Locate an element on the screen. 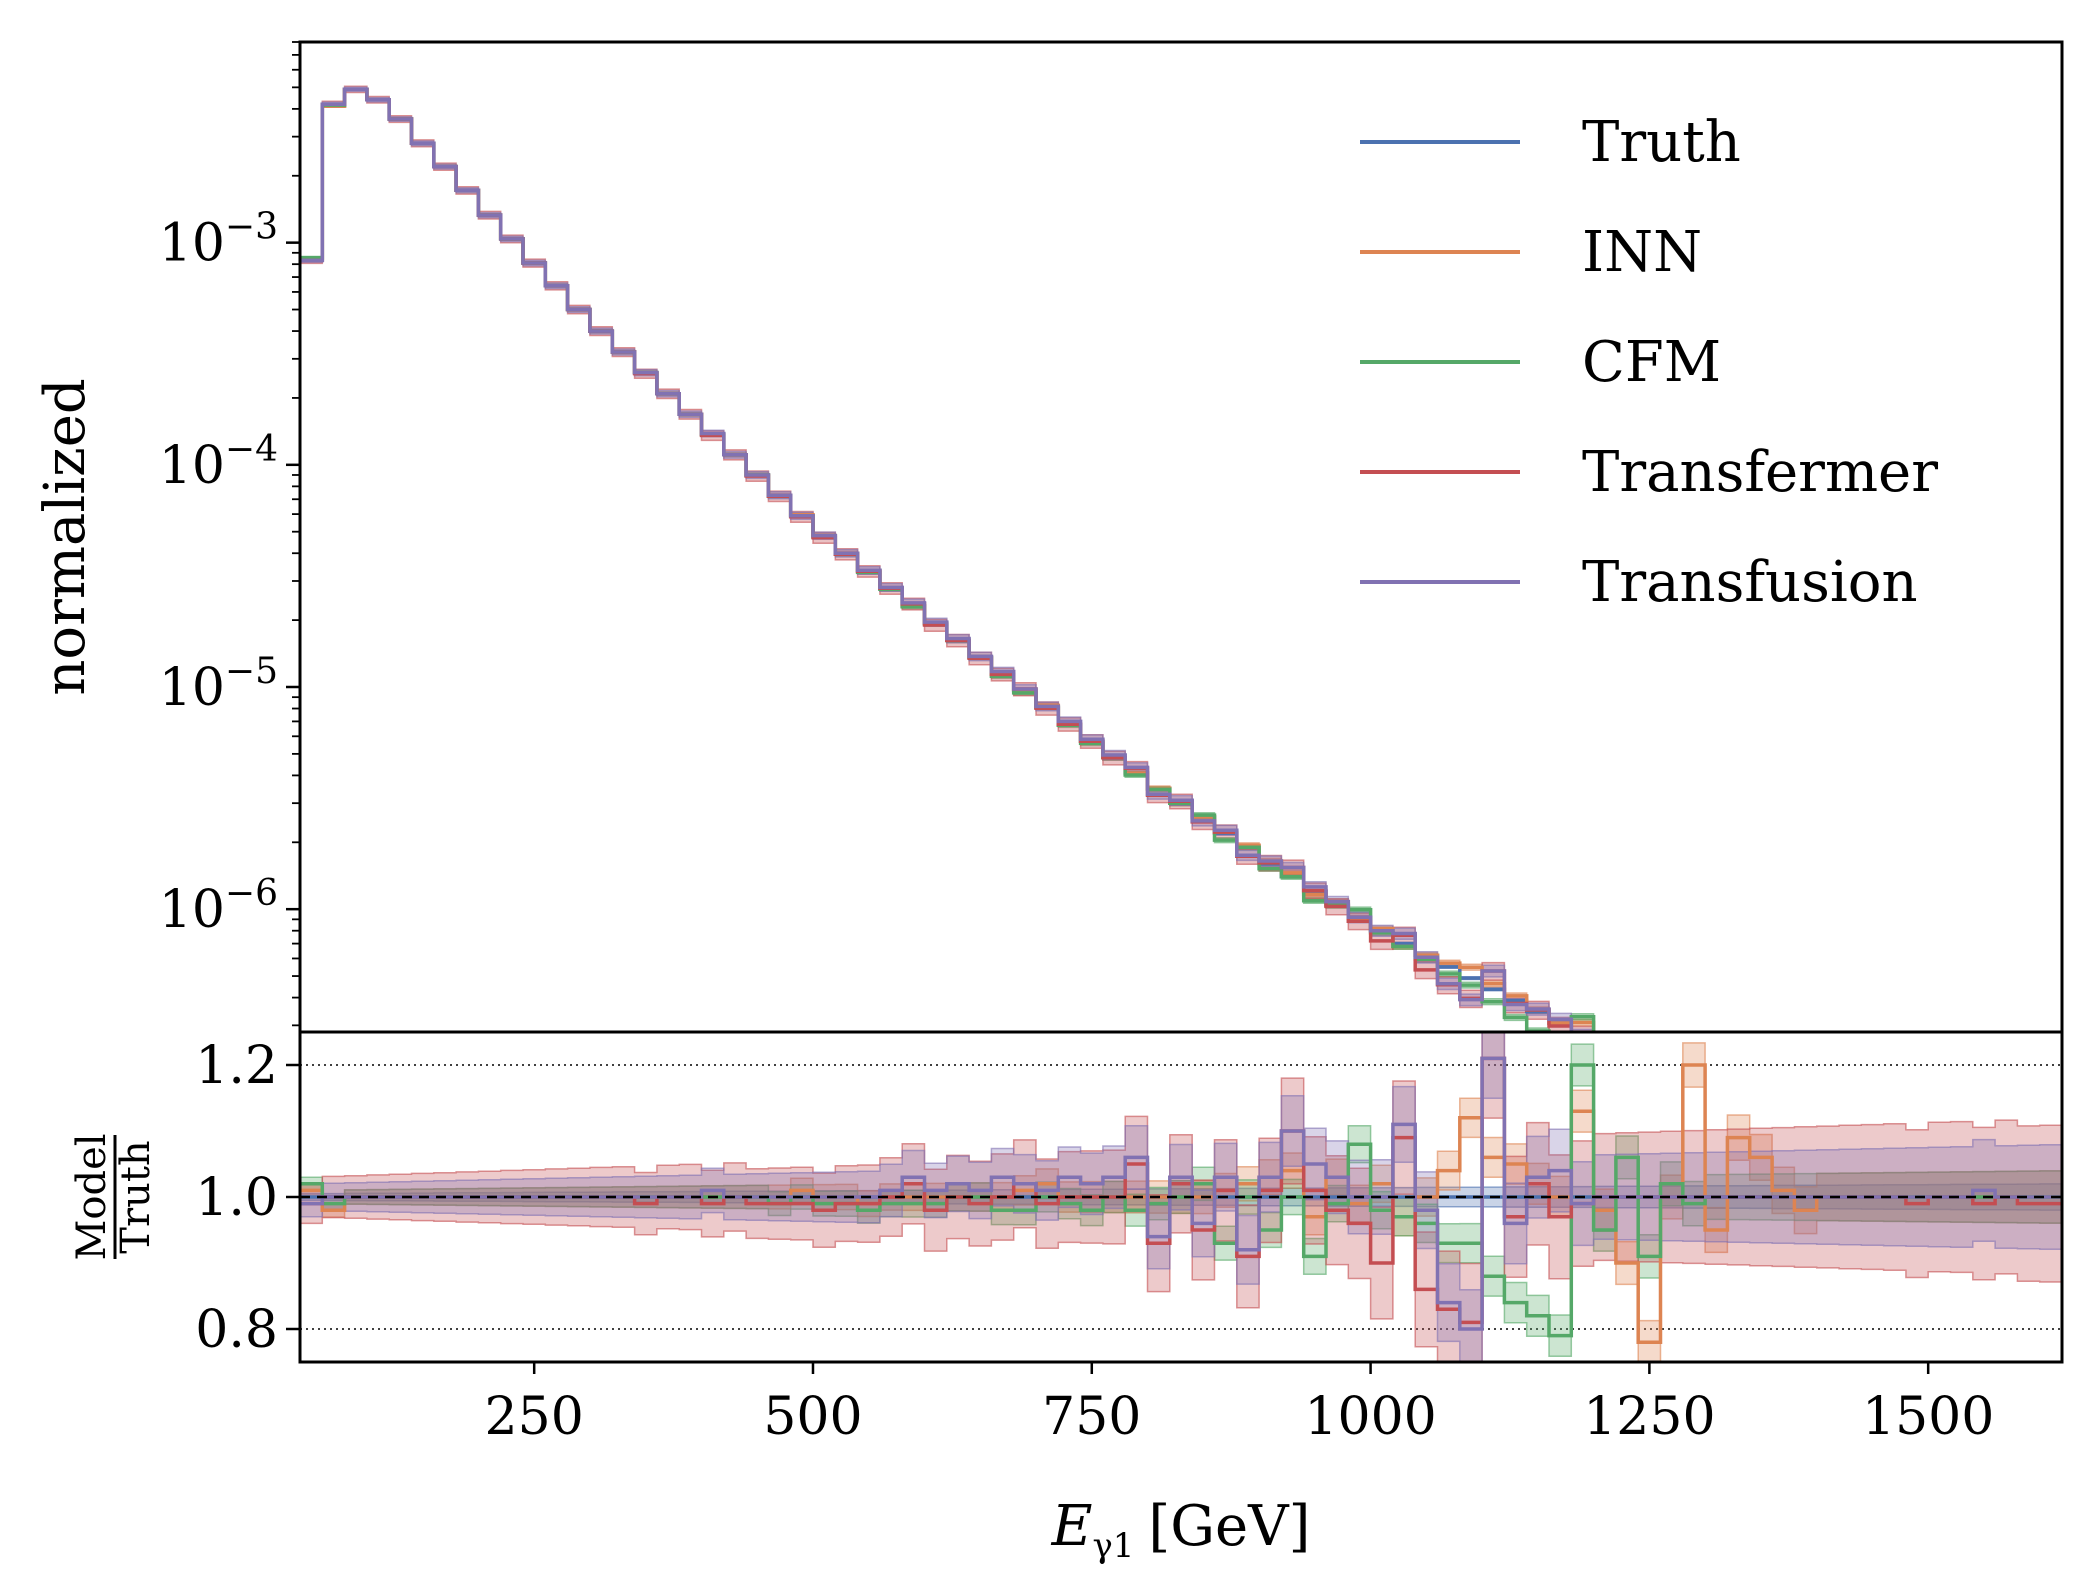 The image size is (2100, 1574). y-tick-exponent: −6 is located at coordinates (251, 893).